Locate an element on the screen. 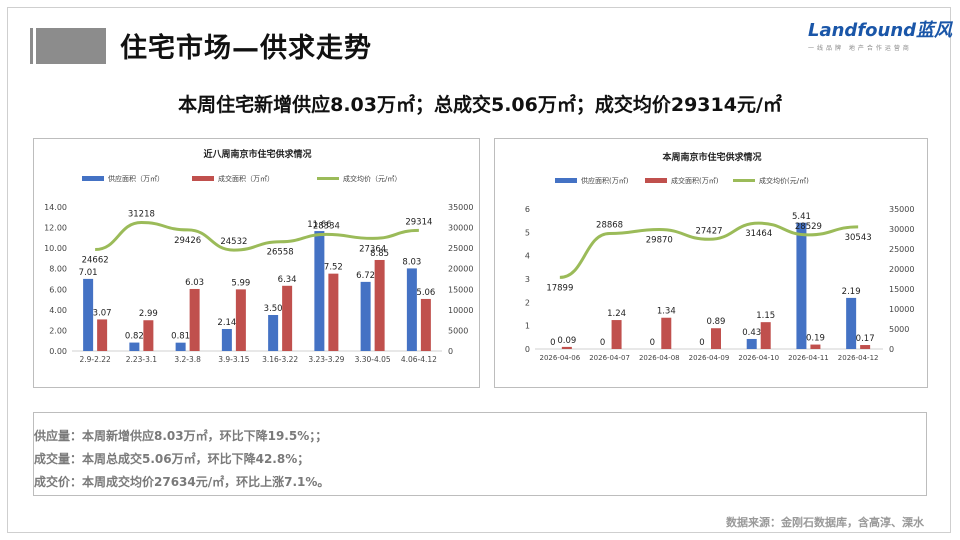 This screenshot has height=540, width=960. x-tick-label: 2026-04-11 is located at coordinates (808, 358).